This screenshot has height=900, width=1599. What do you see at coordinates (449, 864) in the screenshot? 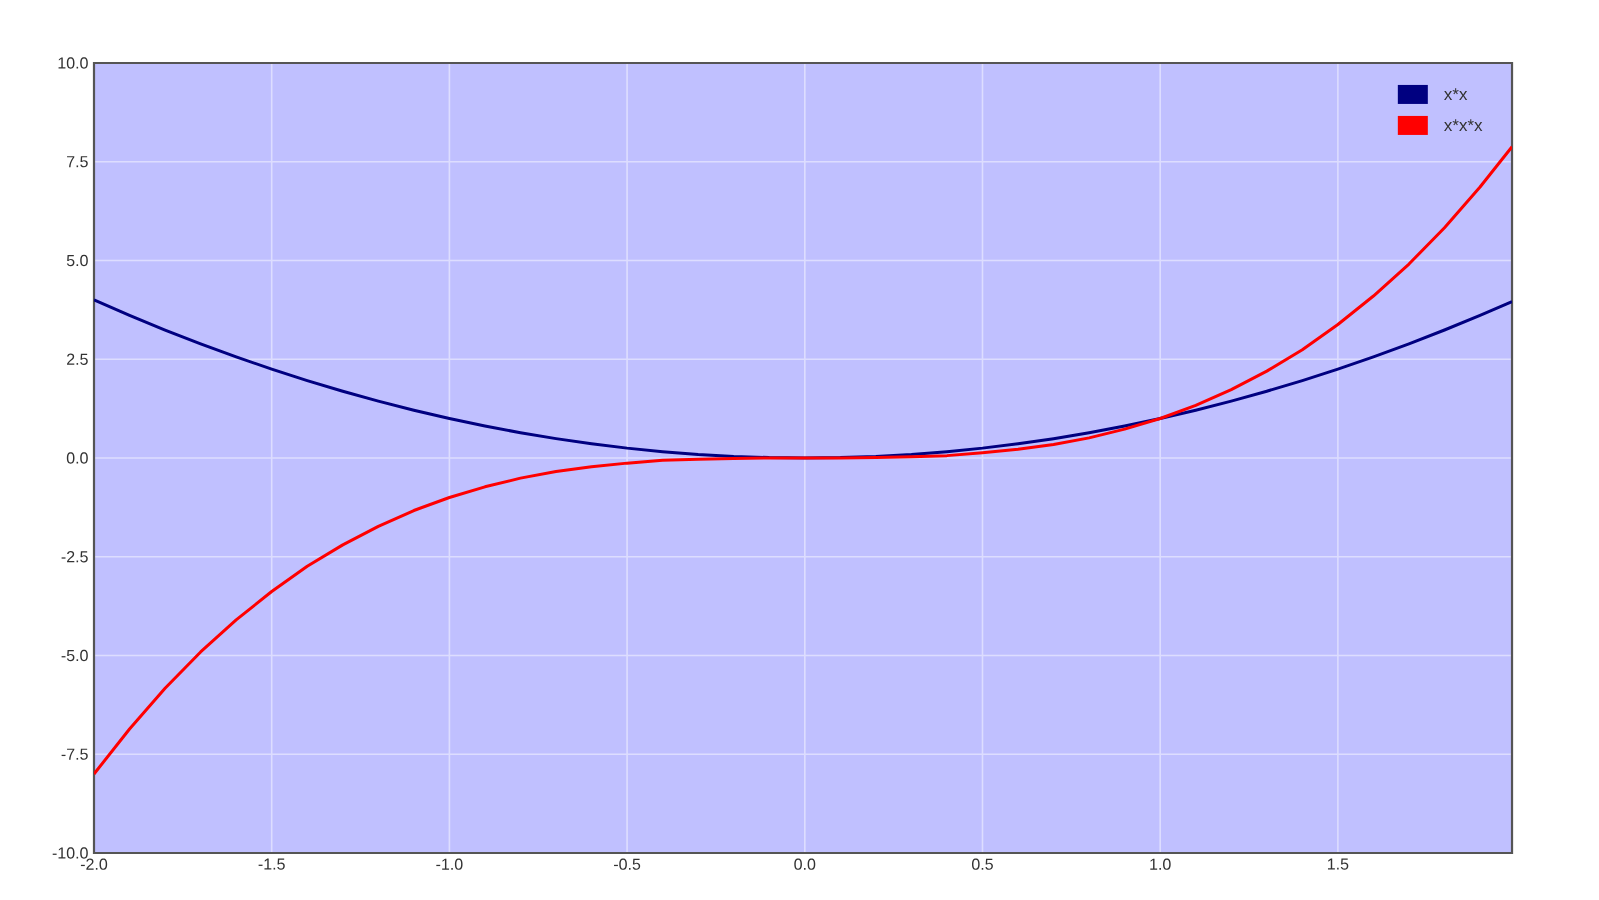
I see `x-tick-label: -1.0` at bounding box center [449, 864].